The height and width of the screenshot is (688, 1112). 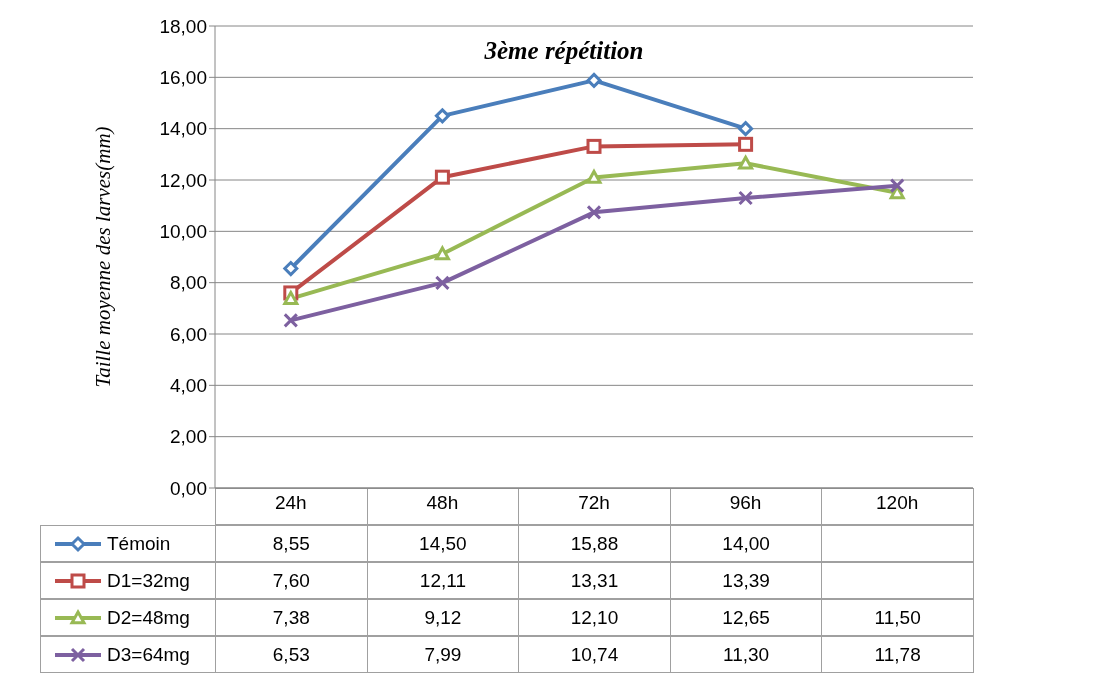 I want to click on data-label: 10,74, so click(x=594, y=654).